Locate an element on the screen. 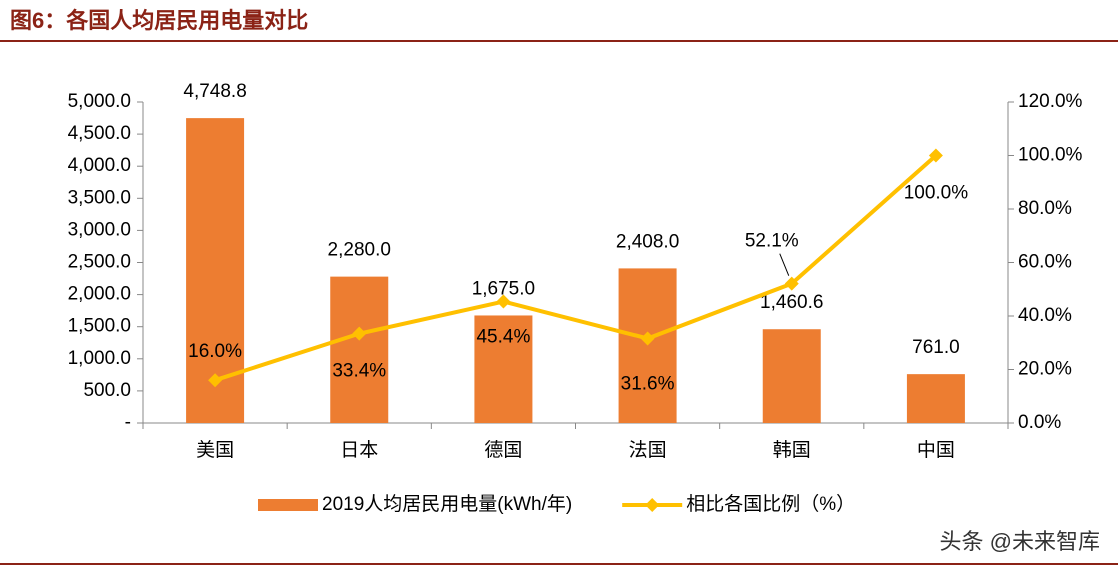 The height and width of the screenshot is (577, 1118). legend-label: 2019人均居民用电量(kWh/年) is located at coordinates (447, 504).